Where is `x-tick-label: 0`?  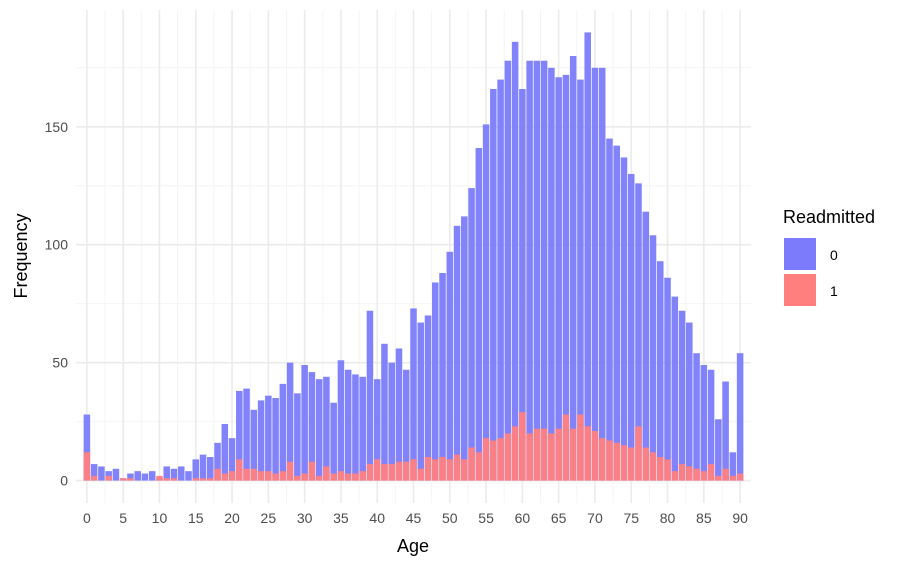 x-tick-label: 0 is located at coordinates (87, 518).